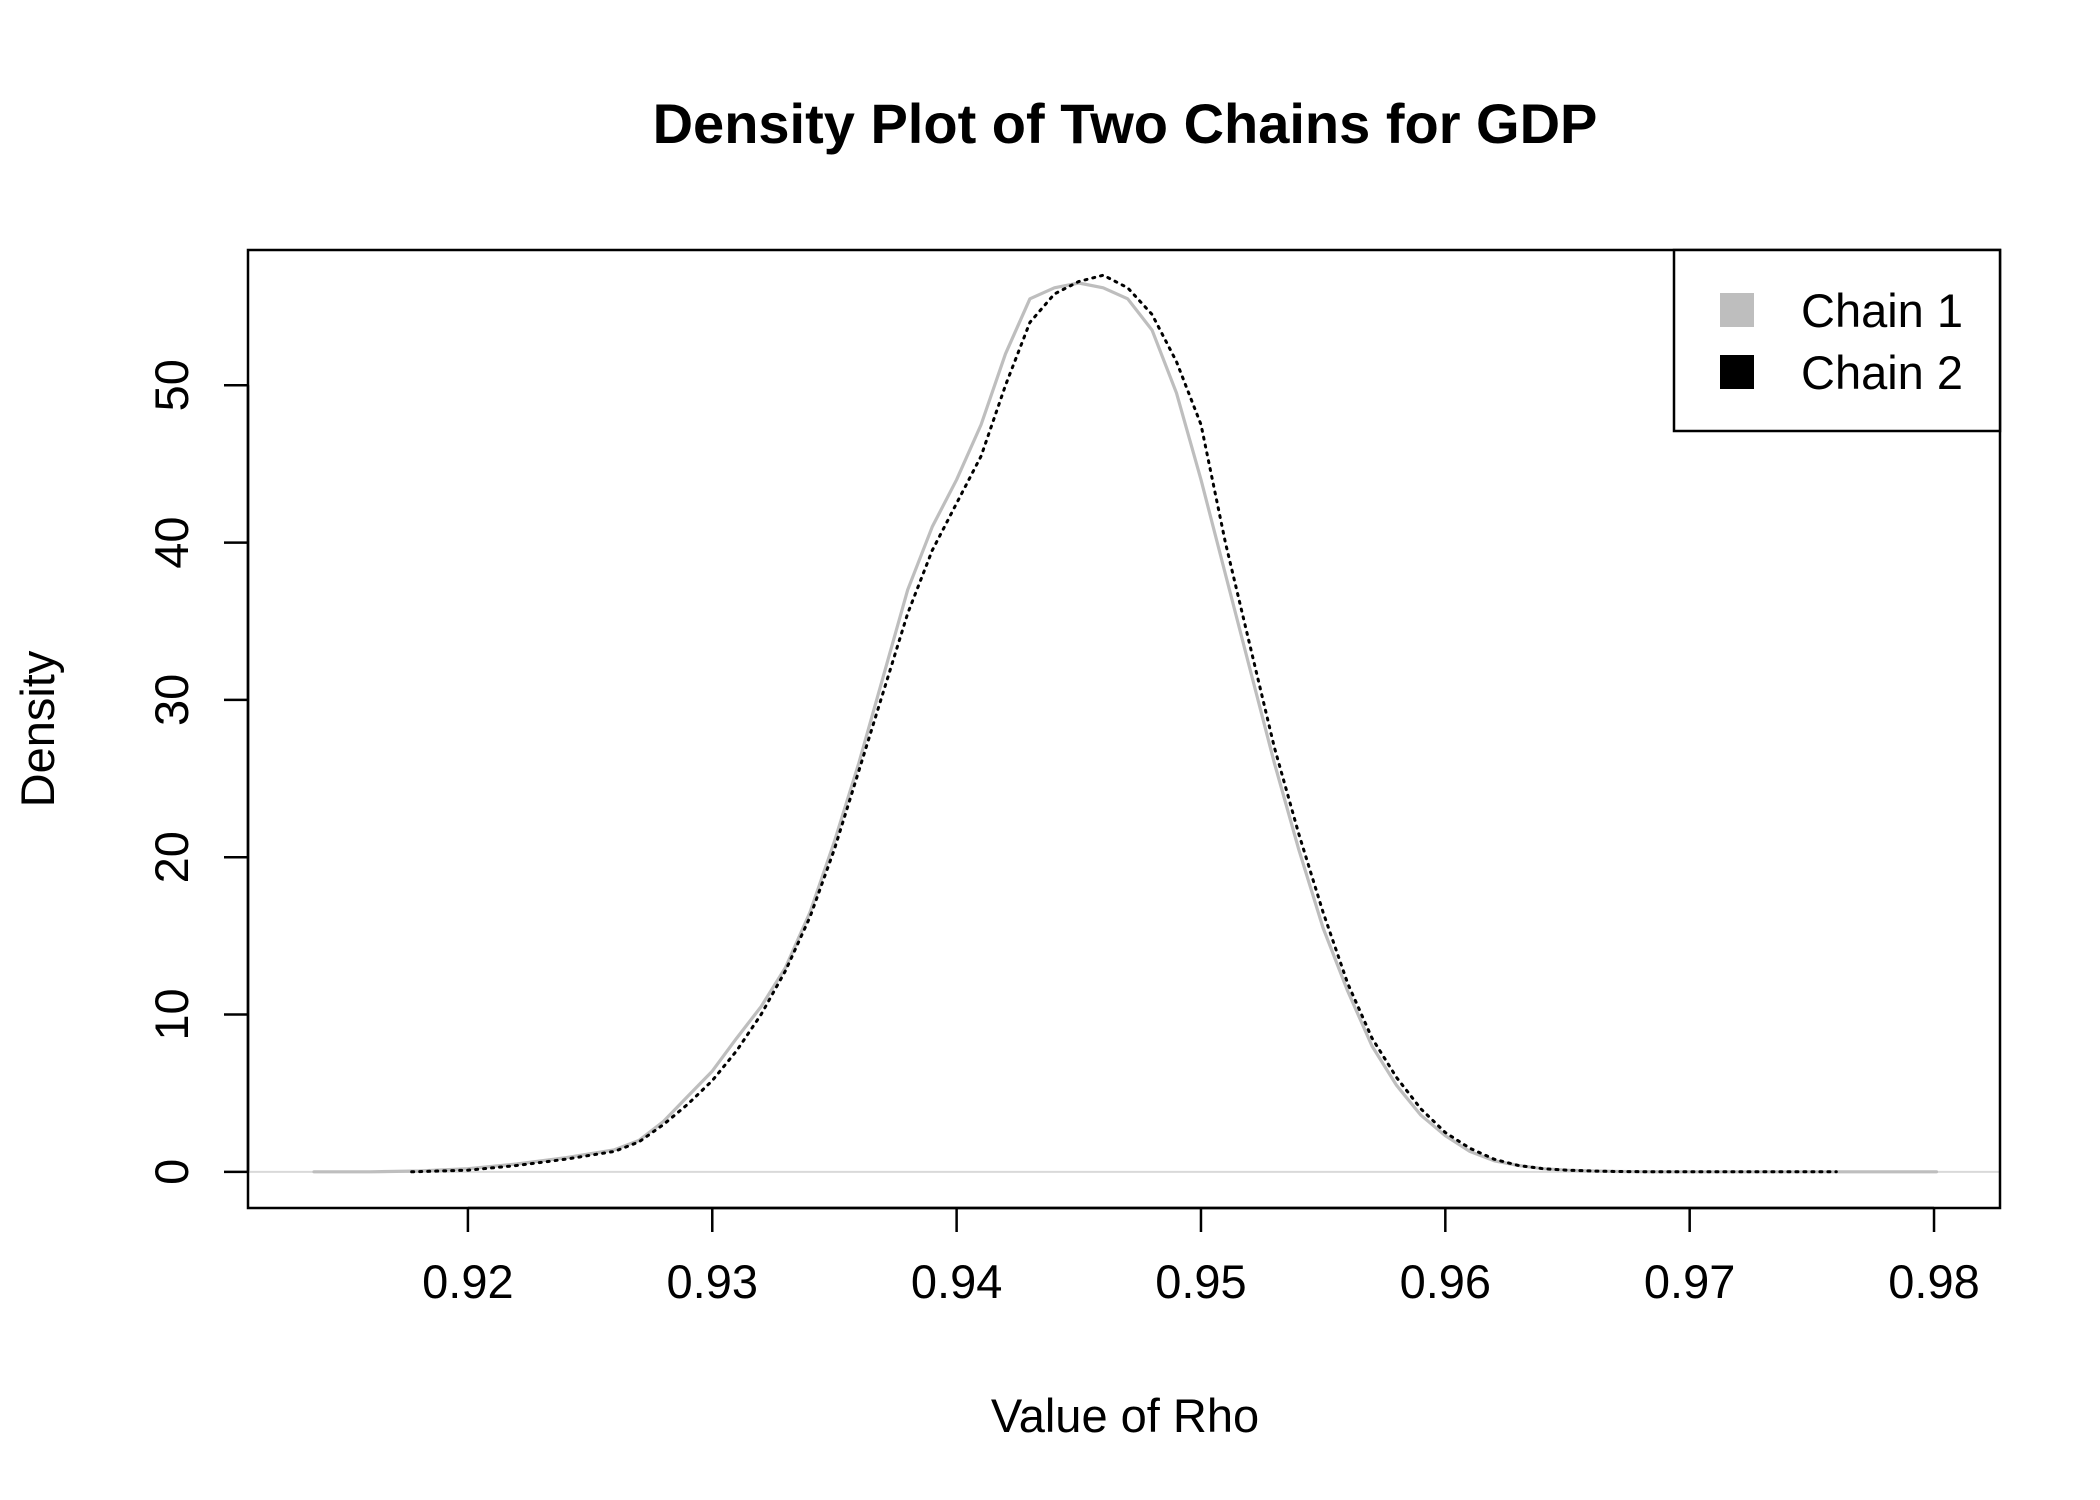  Describe the element at coordinates (171, 700) in the screenshot. I see `y-tick-label: 30` at that location.